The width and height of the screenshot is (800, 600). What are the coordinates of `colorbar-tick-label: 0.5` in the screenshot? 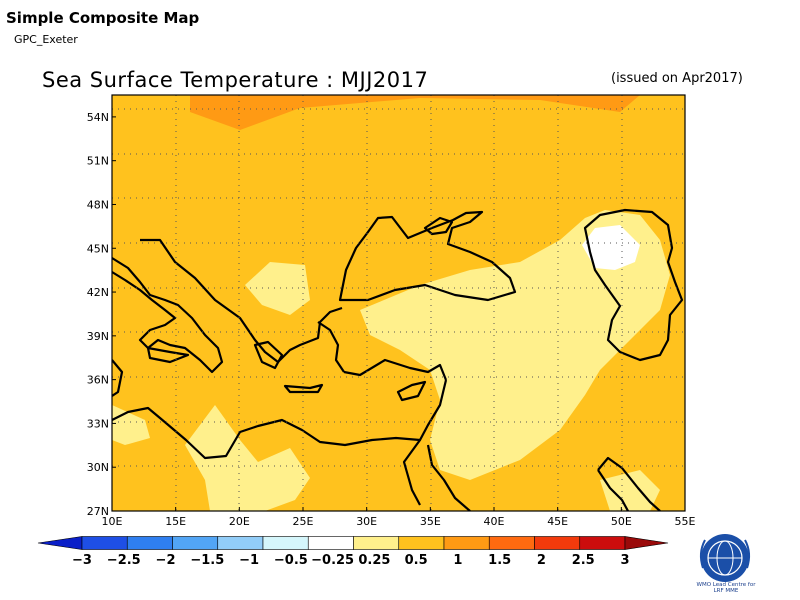 It's located at (416, 560).